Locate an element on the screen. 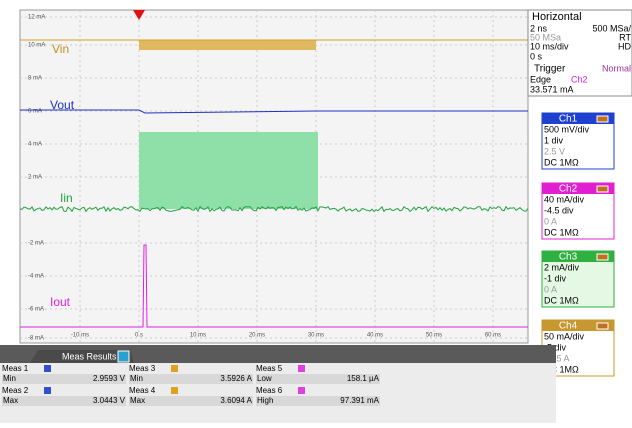 The image size is (632, 428). channel-setting: 3.15 A is located at coordinates (557, 358).